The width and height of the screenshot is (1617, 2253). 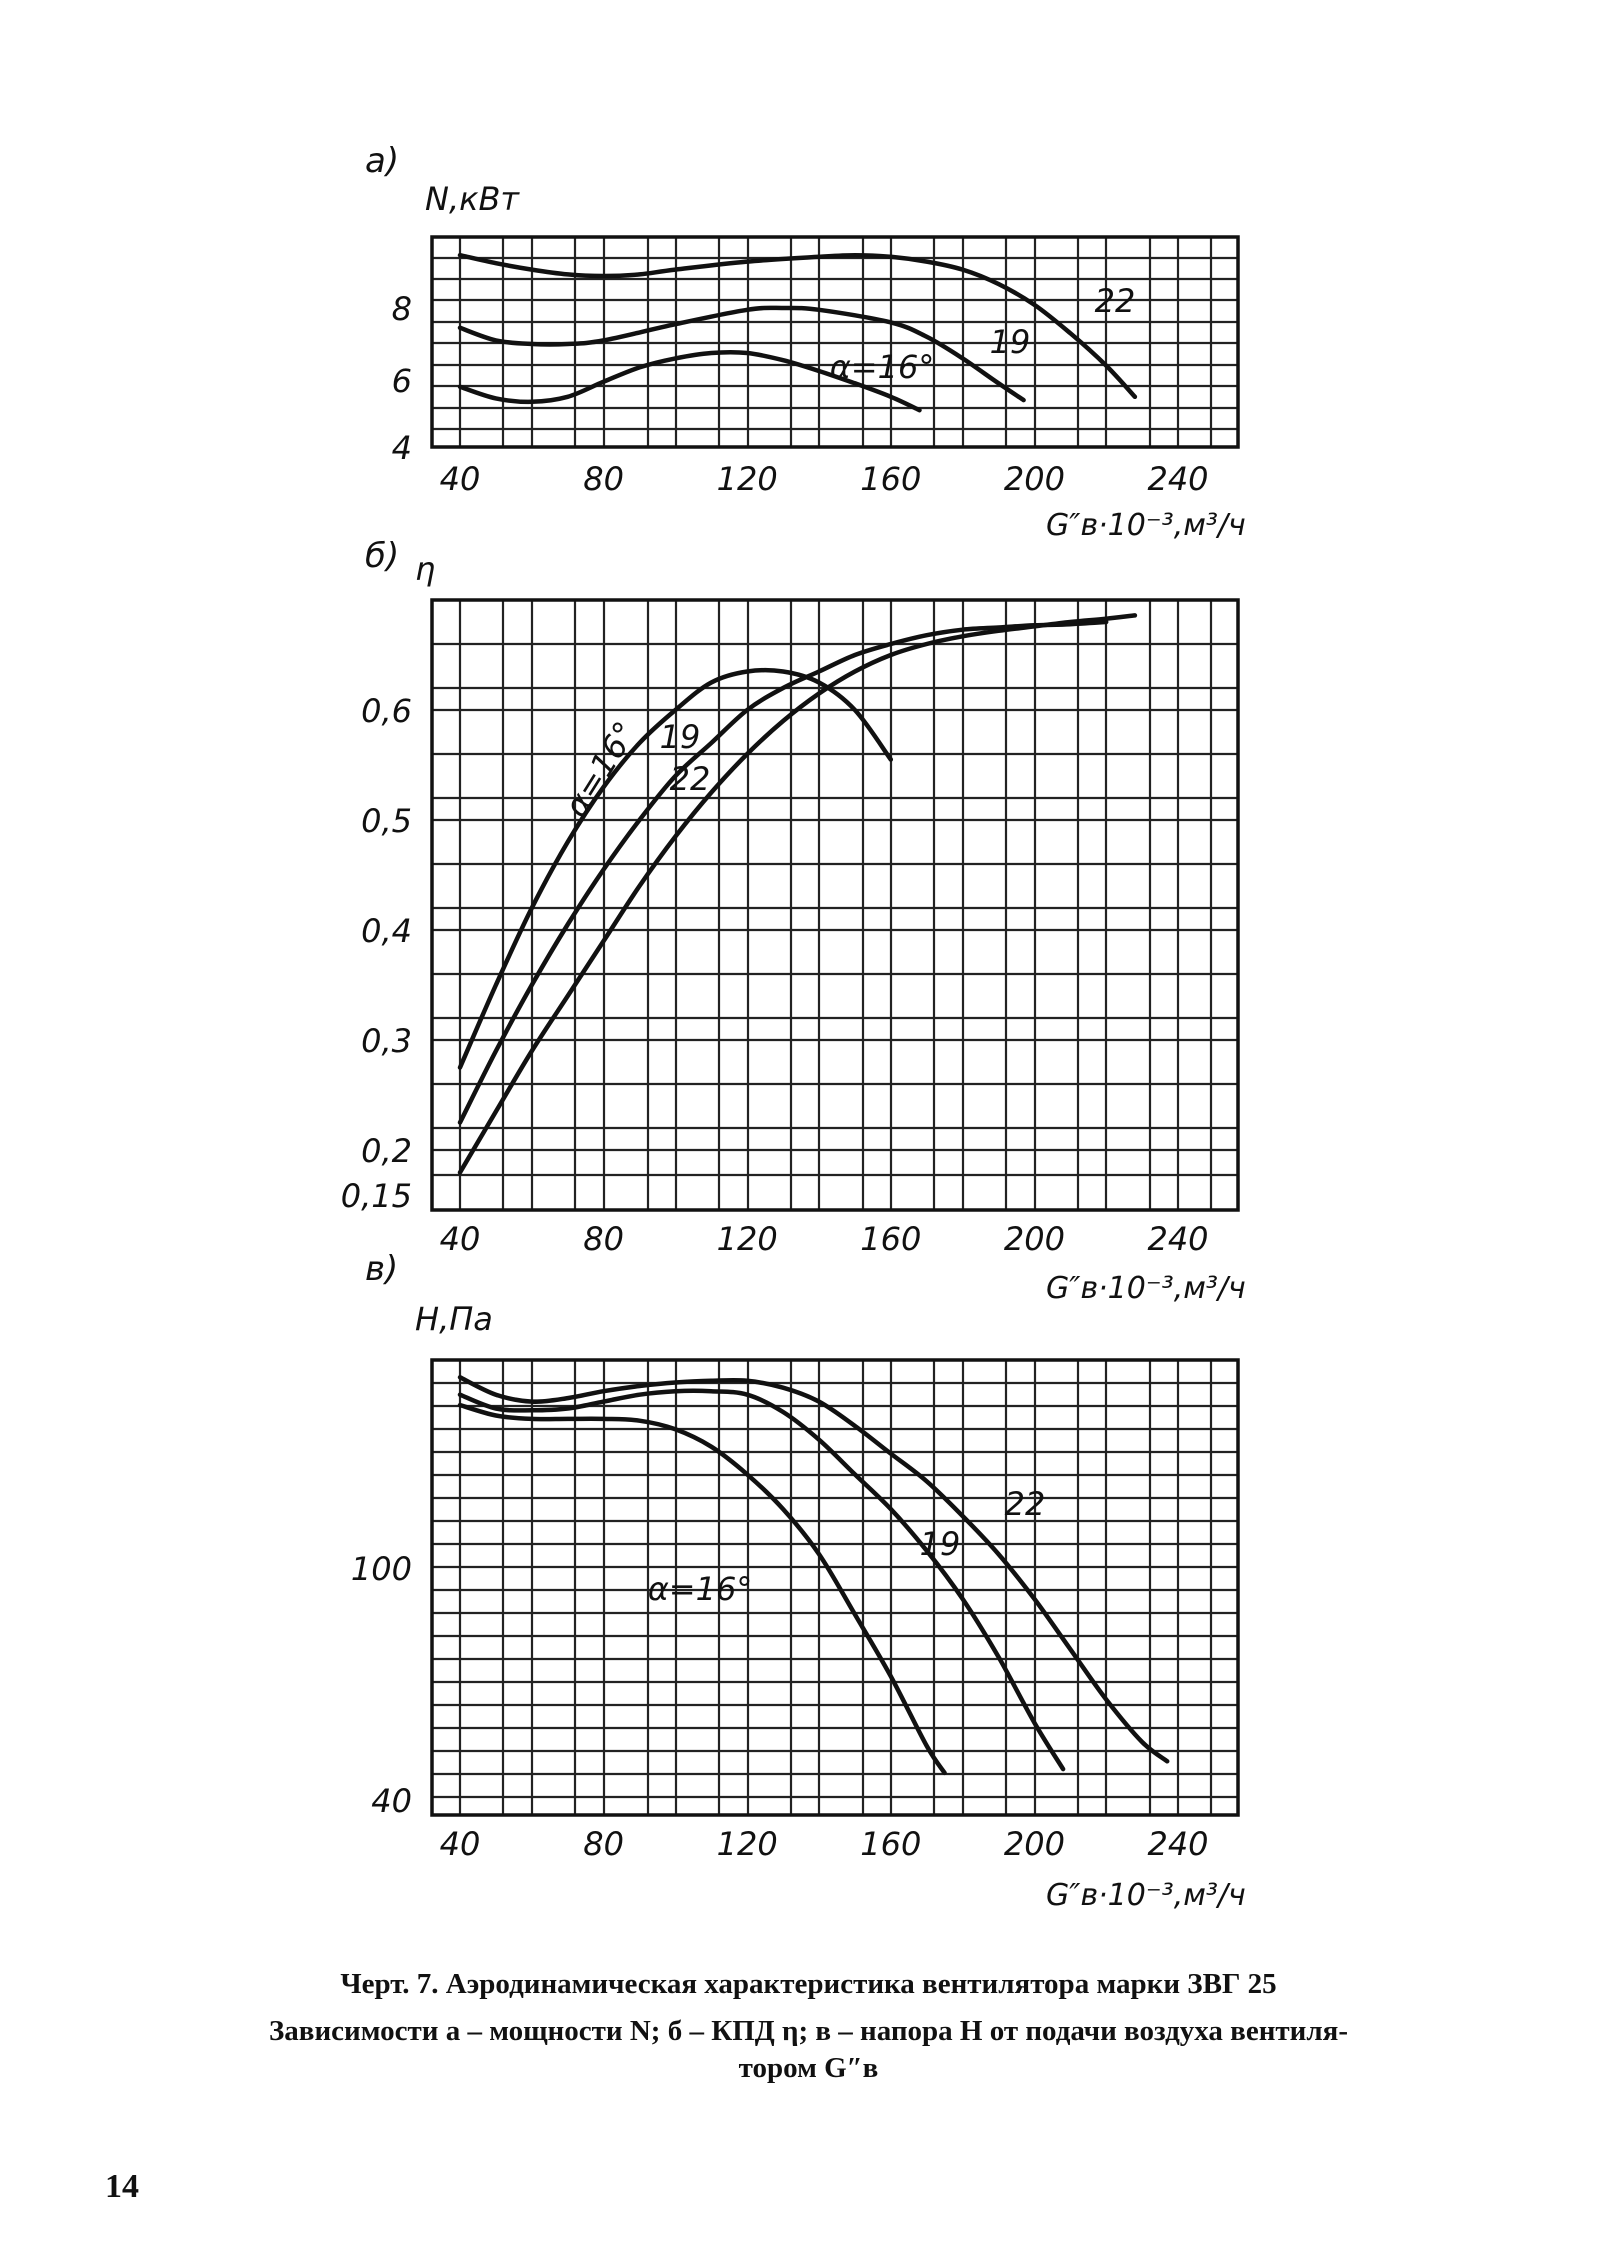 I want to click on y-tick-label: 40, so click(x=391, y=1801).